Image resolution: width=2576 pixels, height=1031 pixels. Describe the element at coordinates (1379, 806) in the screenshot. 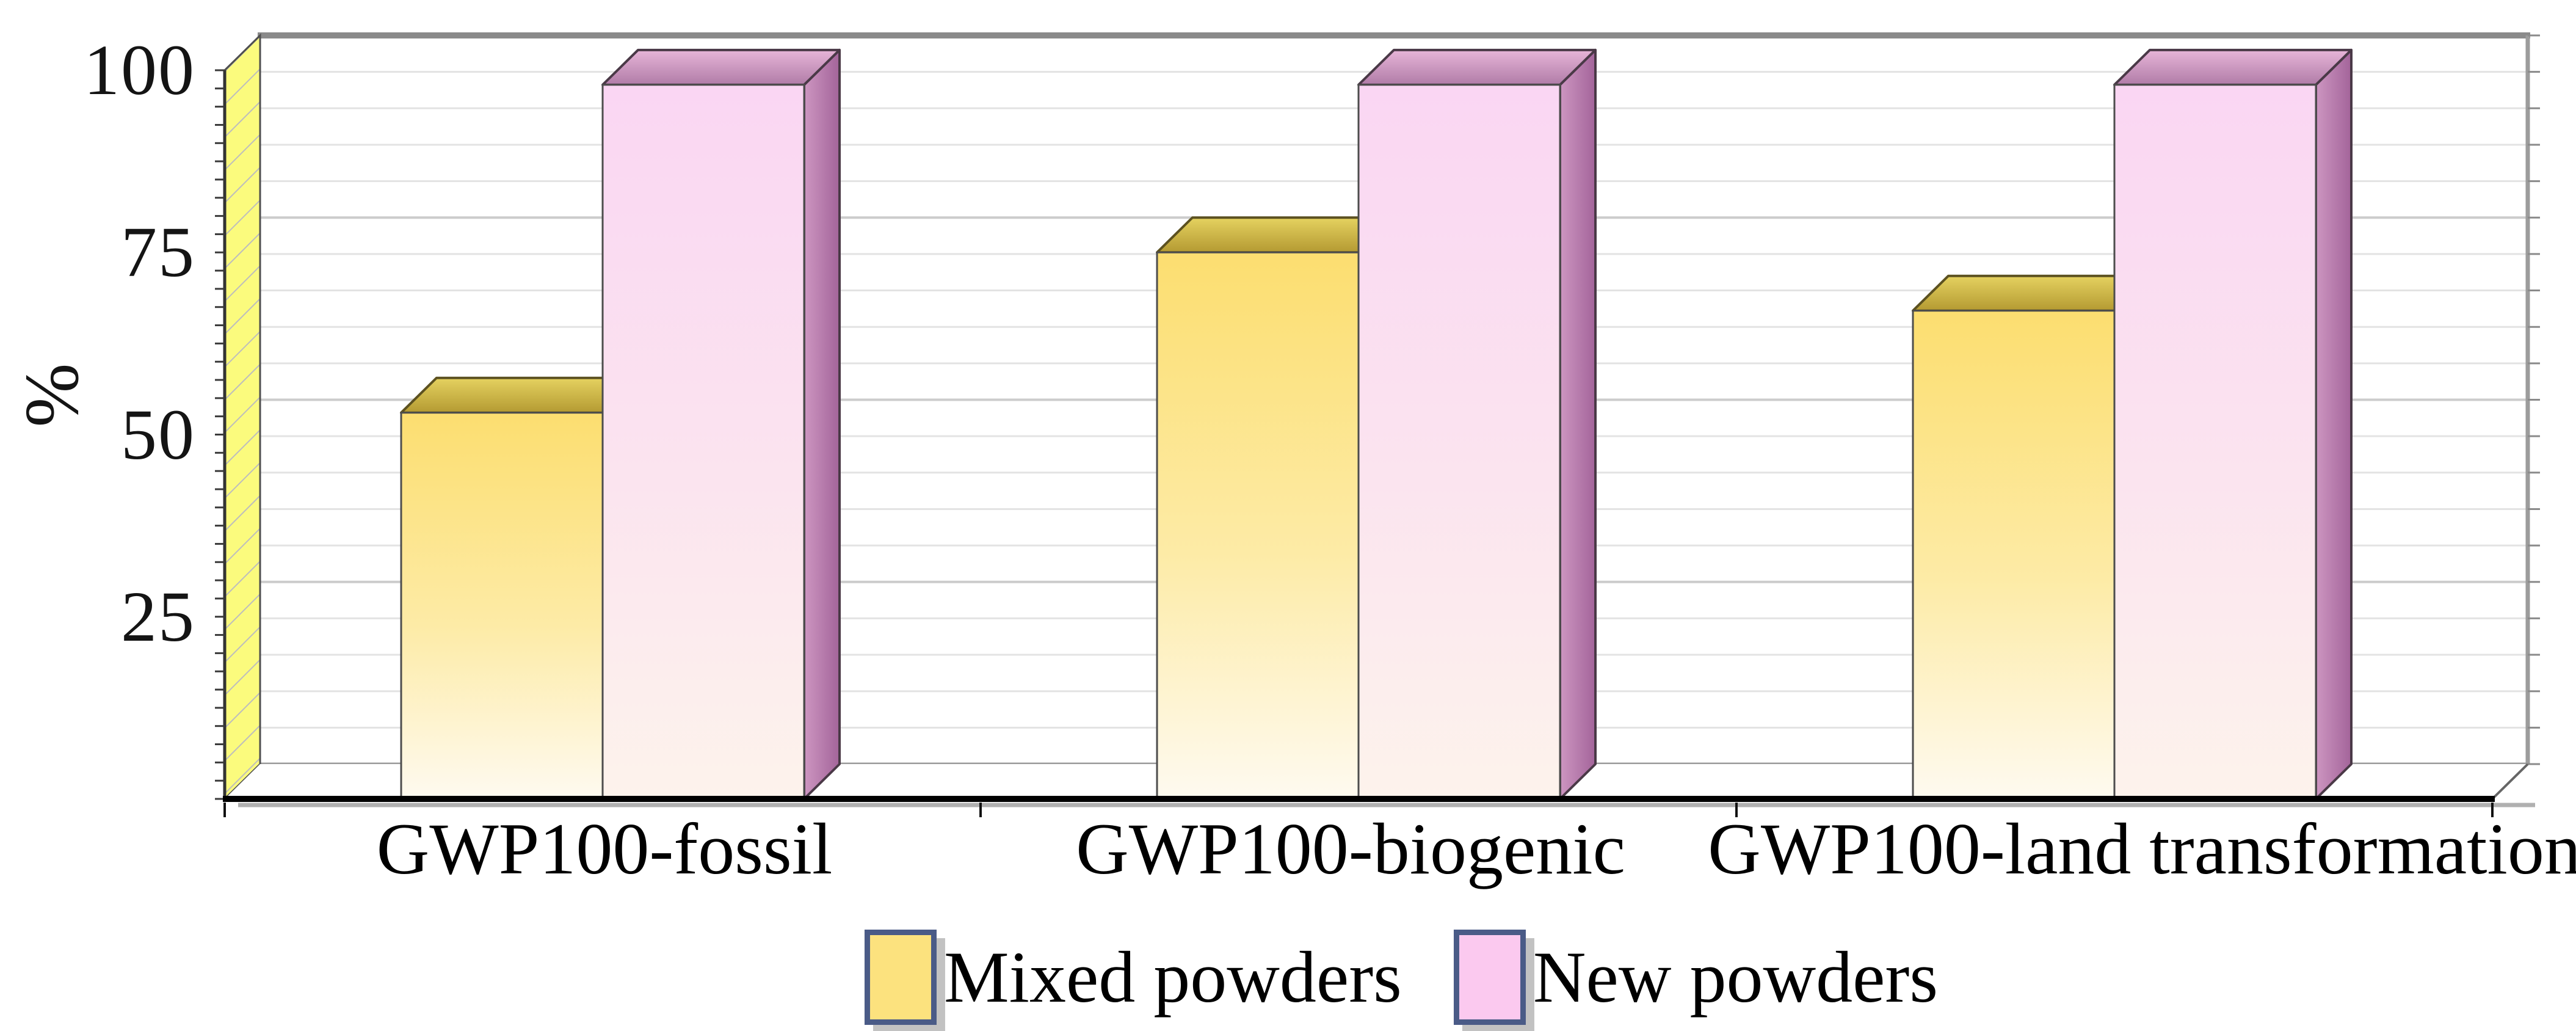

I see `x-axis` at that location.